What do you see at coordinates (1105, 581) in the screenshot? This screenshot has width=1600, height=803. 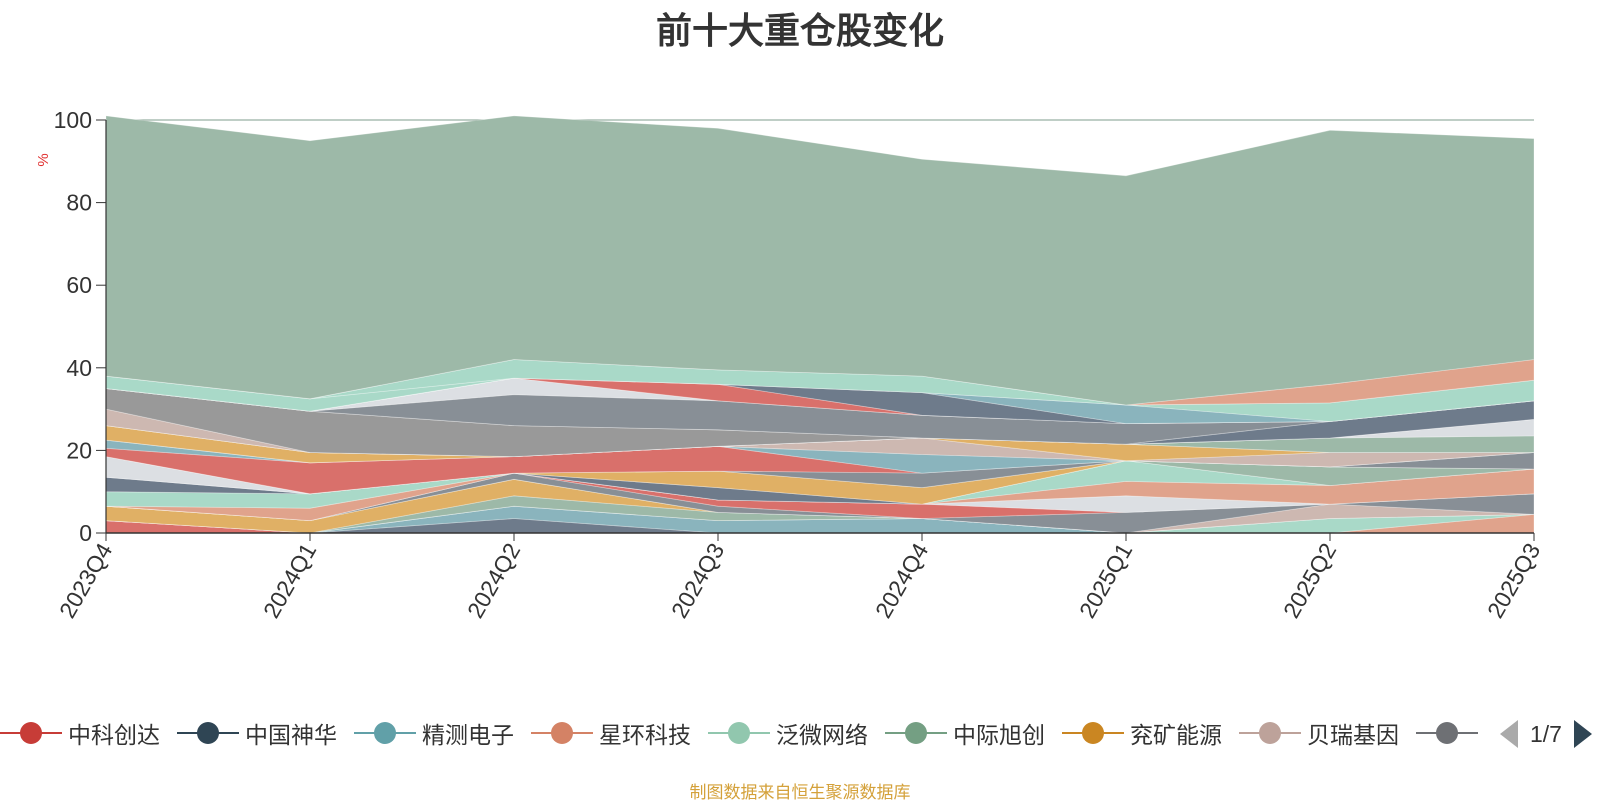 I see `x-tick-label-5: 2025Q1` at bounding box center [1105, 581].